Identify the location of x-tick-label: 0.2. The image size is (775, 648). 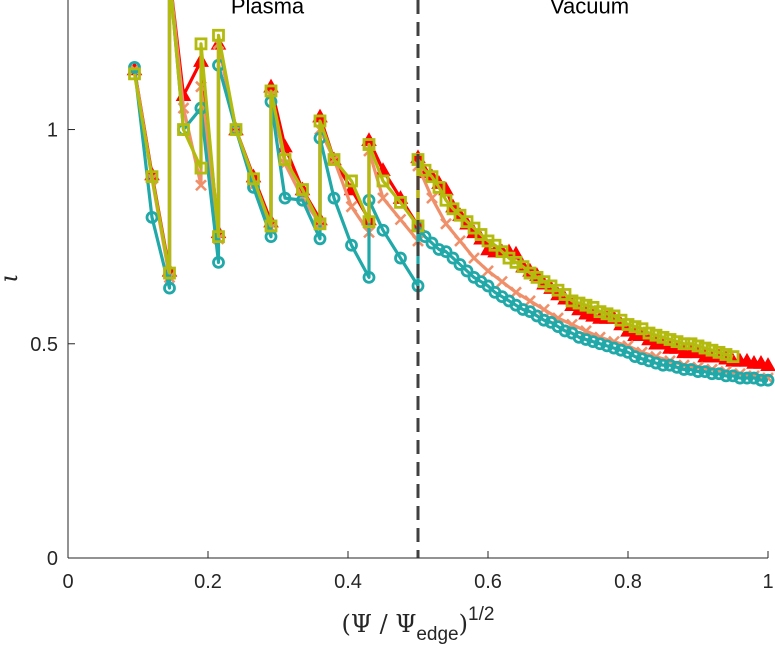
(208, 582).